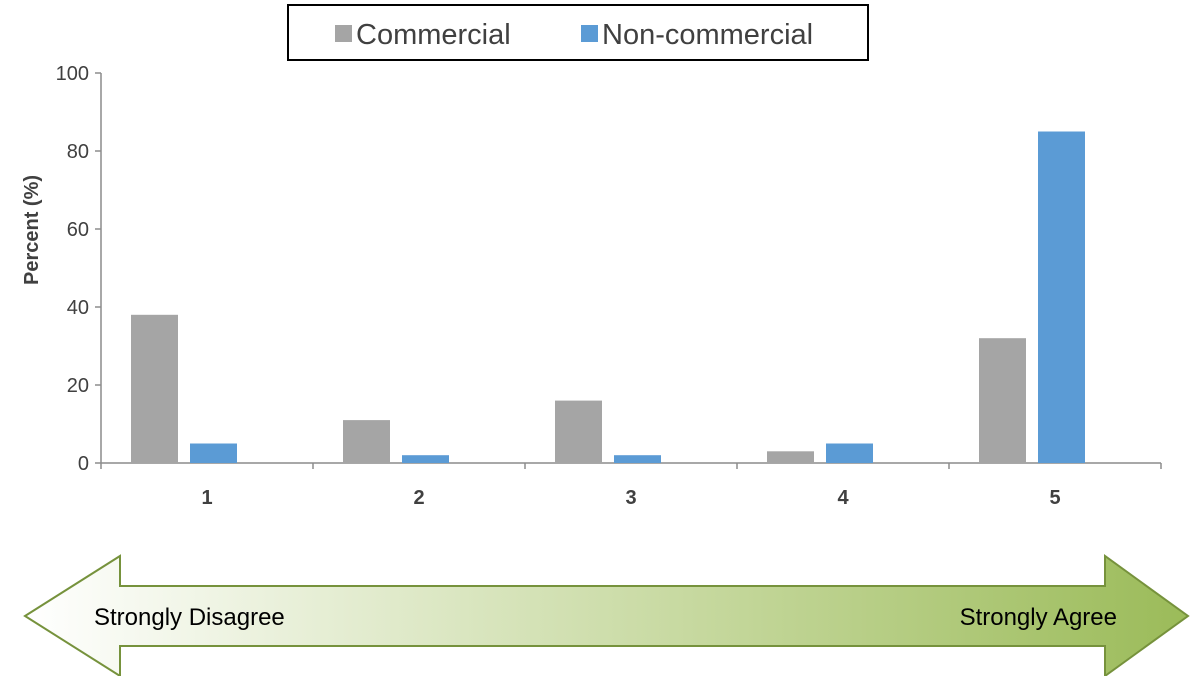  Describe the element at coordinates (32, 230) in the screenshot. I see `y-axis-label: Percent (%)` at that location.